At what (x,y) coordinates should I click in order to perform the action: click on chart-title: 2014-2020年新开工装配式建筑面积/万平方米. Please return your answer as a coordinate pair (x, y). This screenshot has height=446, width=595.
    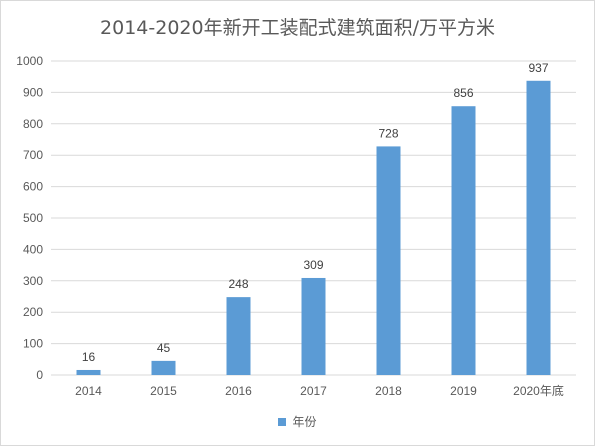
    Looking at the image, I should click on (297, 28).